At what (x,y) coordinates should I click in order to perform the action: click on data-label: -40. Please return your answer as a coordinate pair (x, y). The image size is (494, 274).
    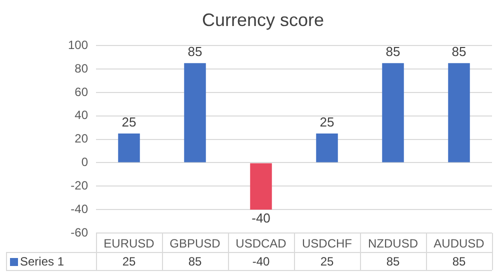
    Looking at the image, I should click on (261, 261).